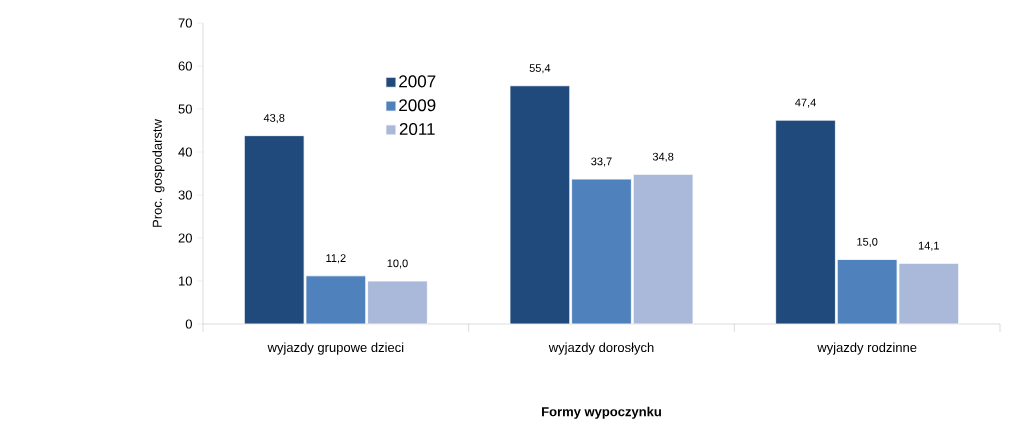  What do you see at coordinates (928, 246) in the screenshot?
I see `data-label: 14,1` at bounding box center [928, 246].